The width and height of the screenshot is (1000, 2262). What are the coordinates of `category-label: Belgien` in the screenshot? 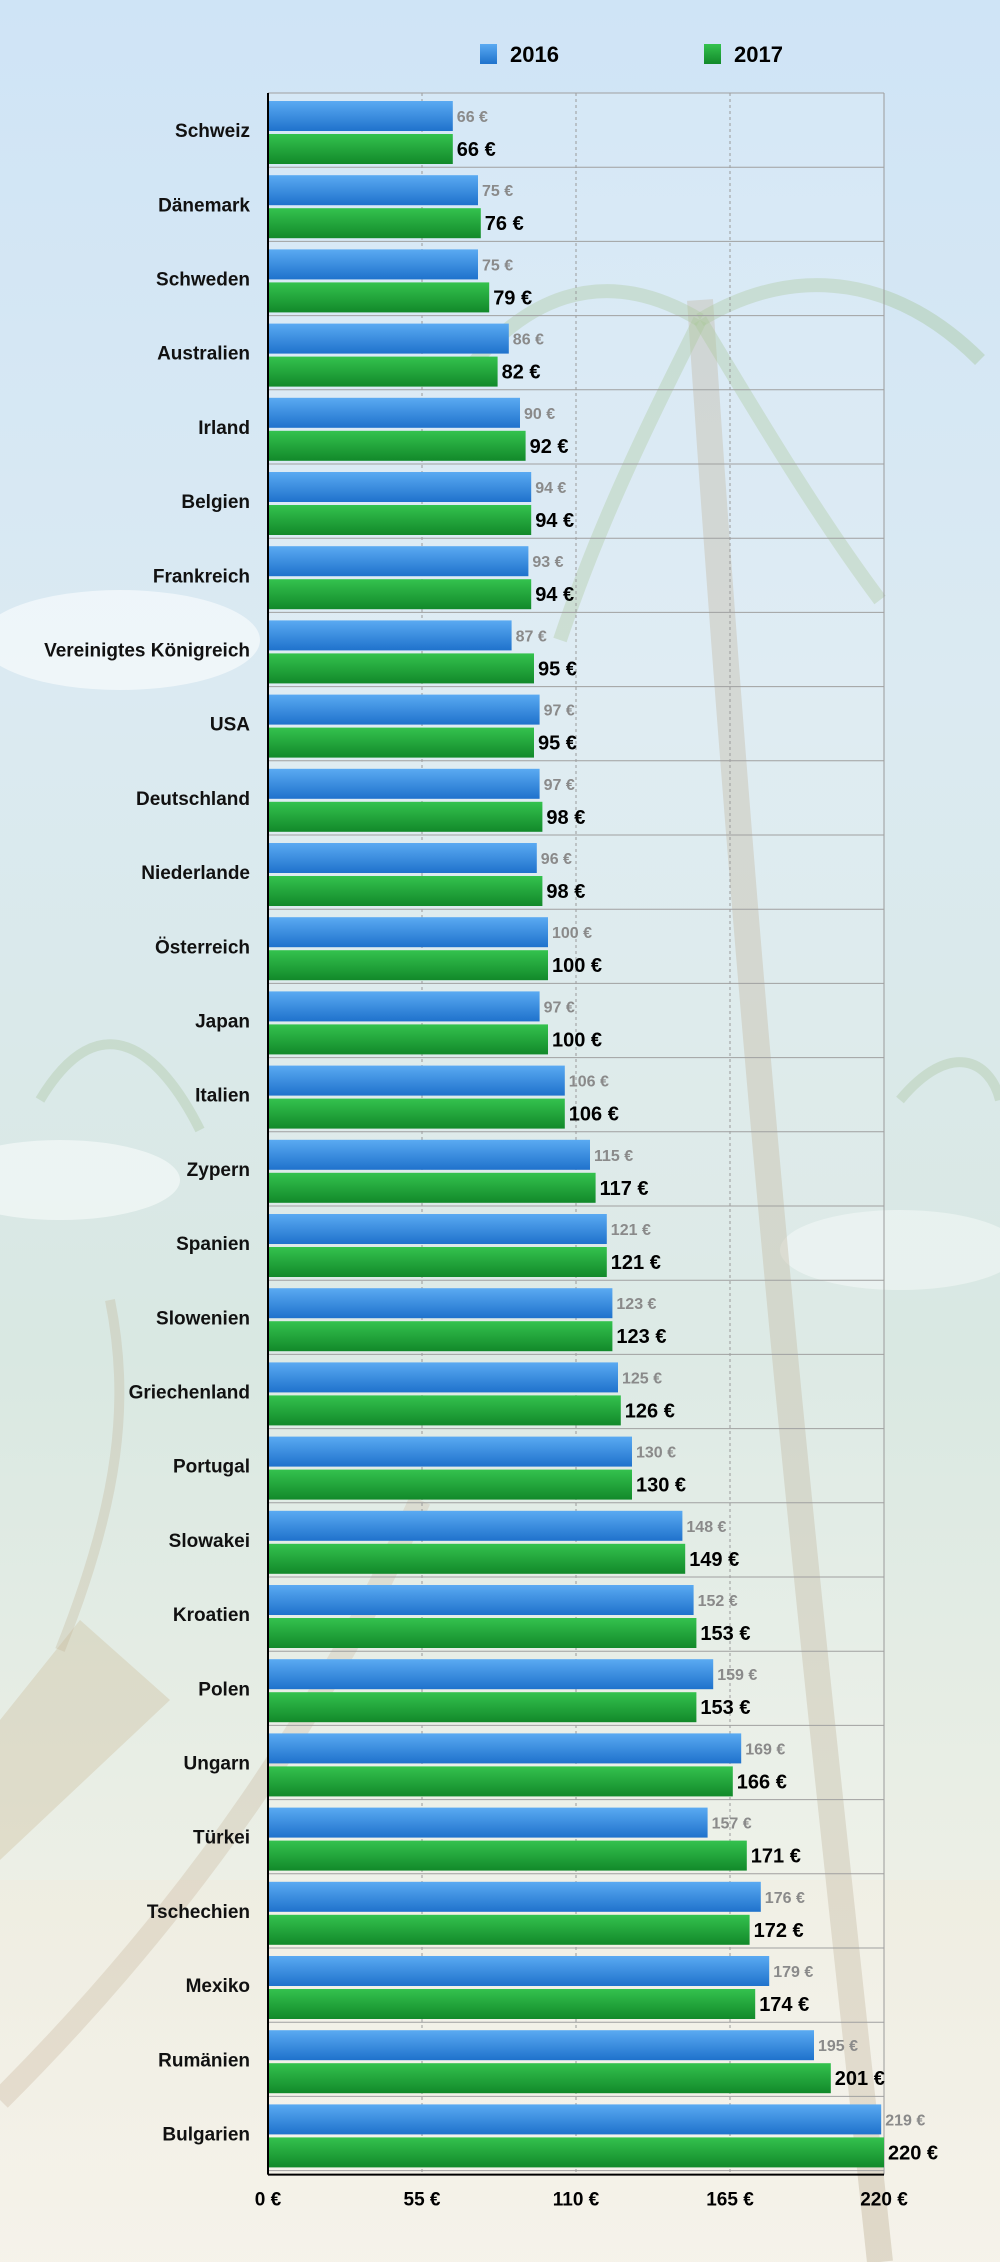 It's located at (215, 502).